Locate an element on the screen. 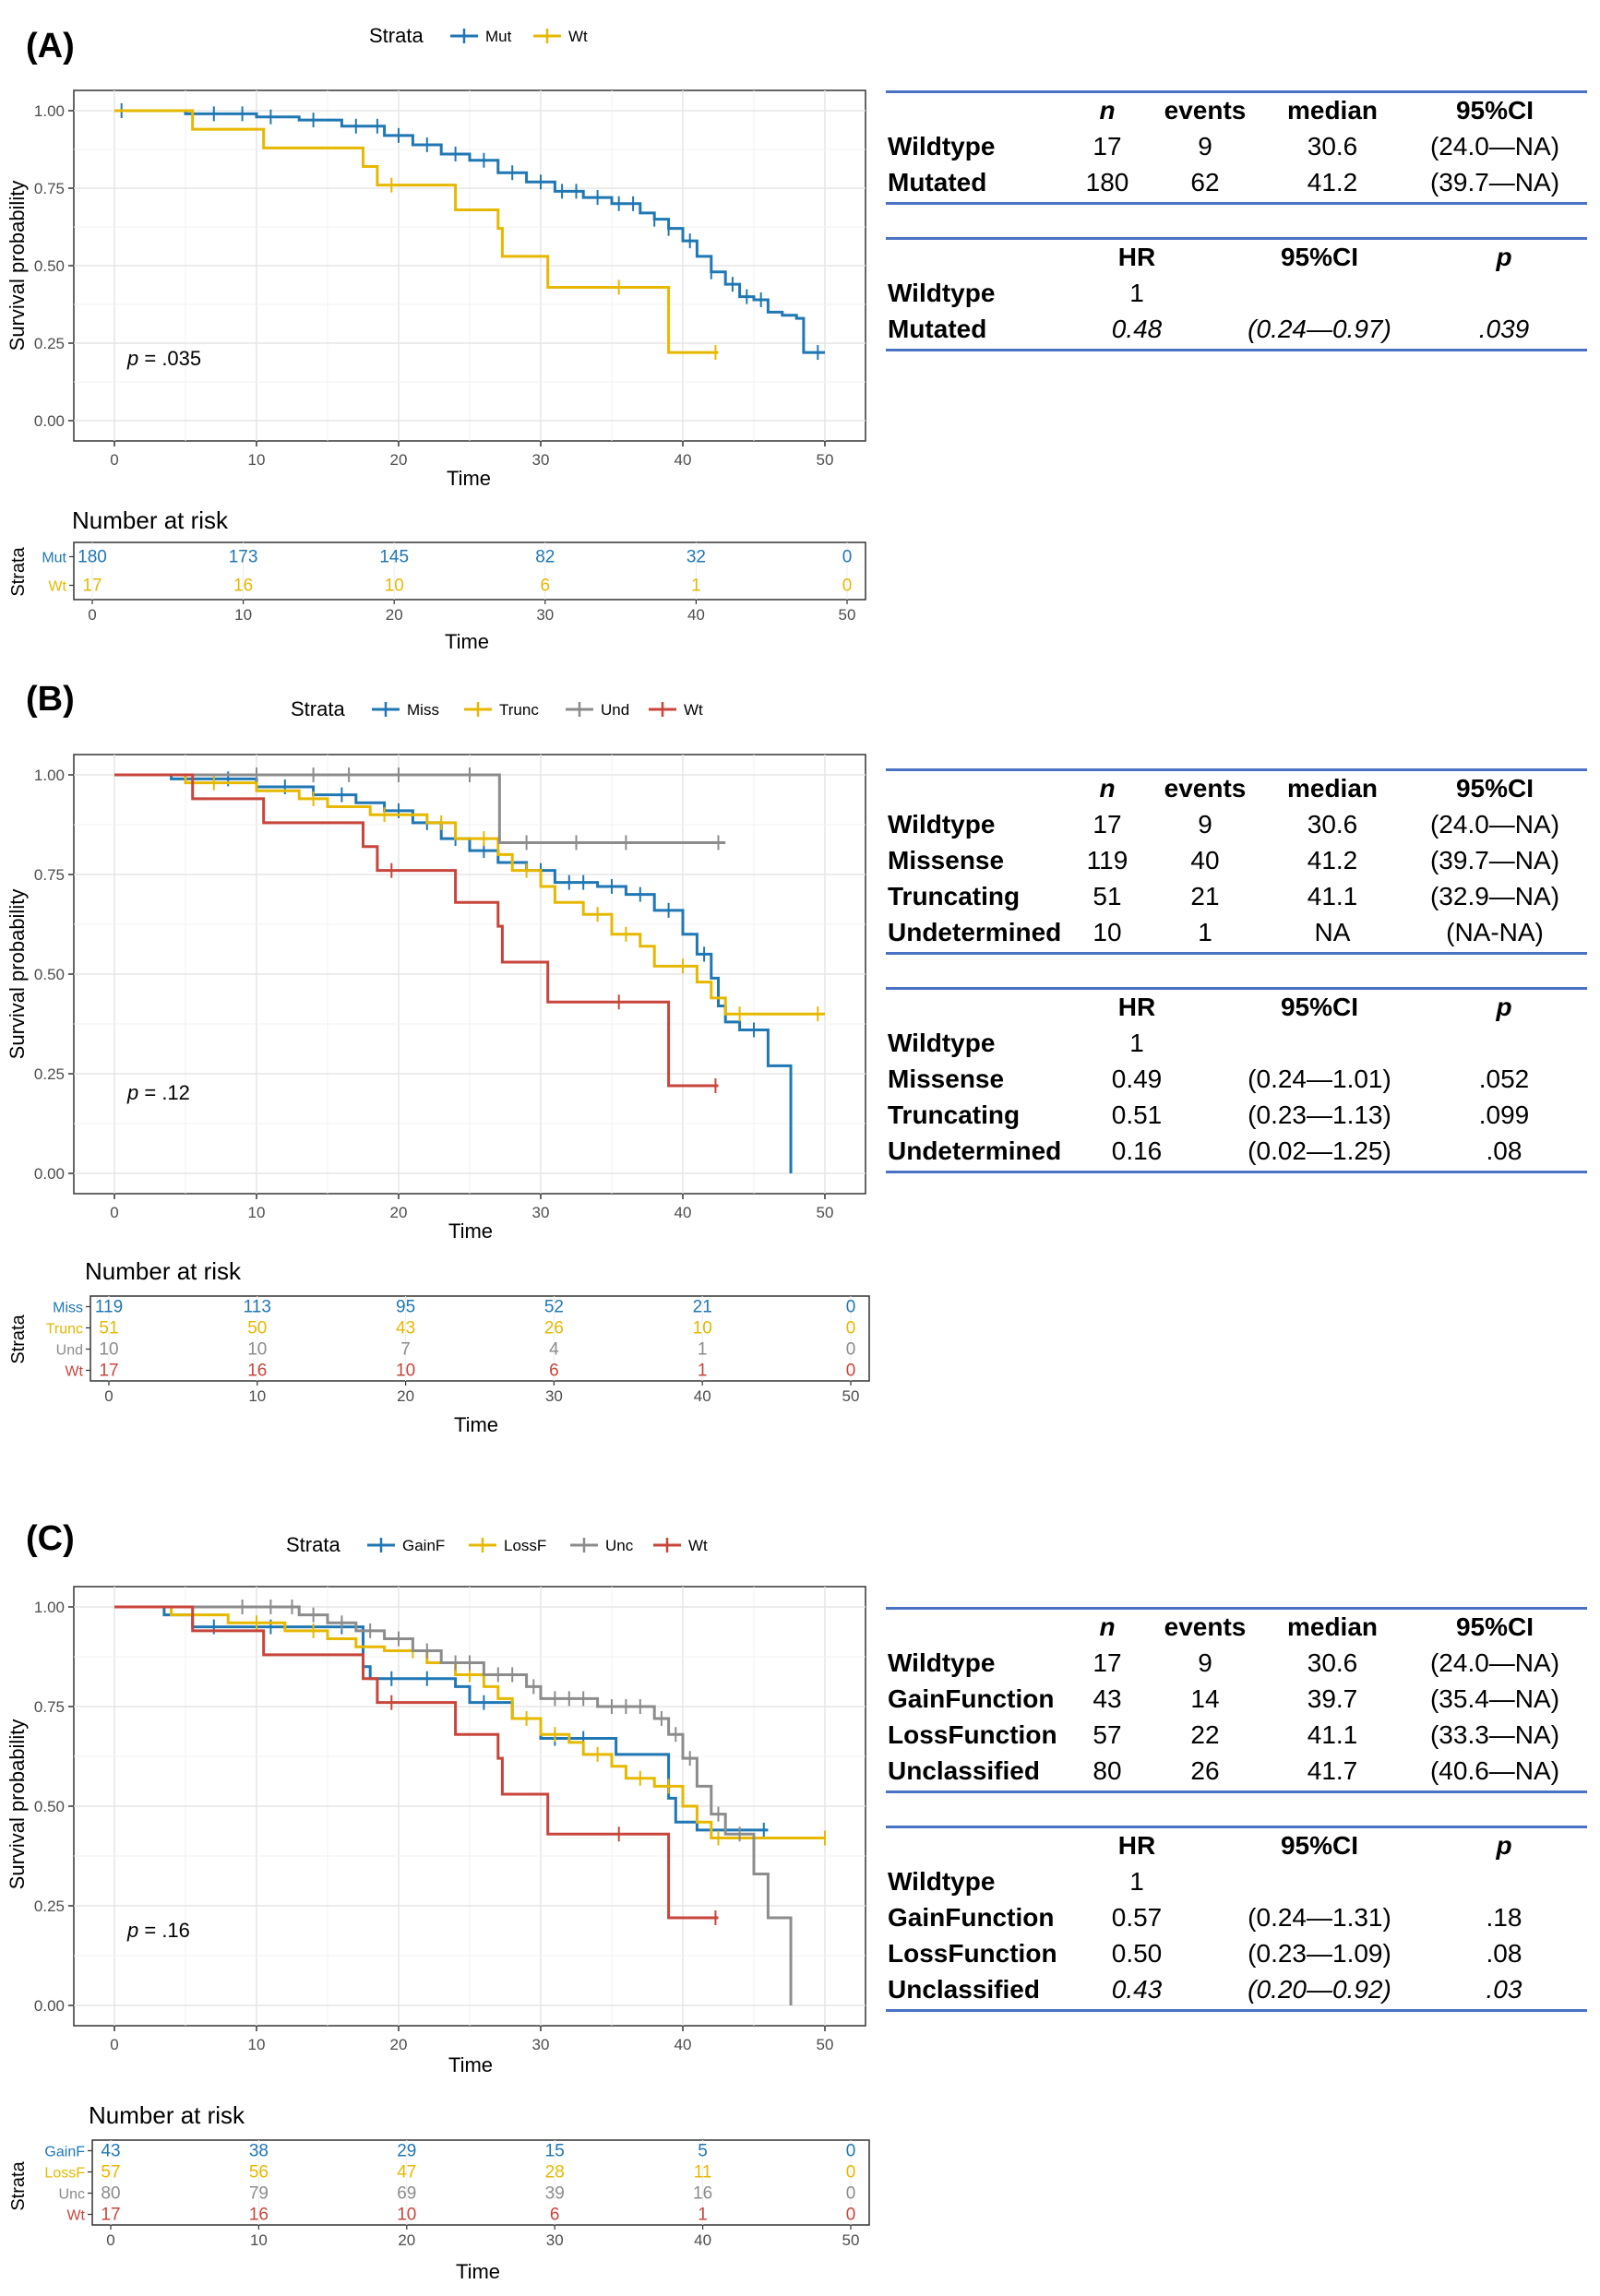  y-axis-title: Survival probability is located at coordinates (17, 1805).